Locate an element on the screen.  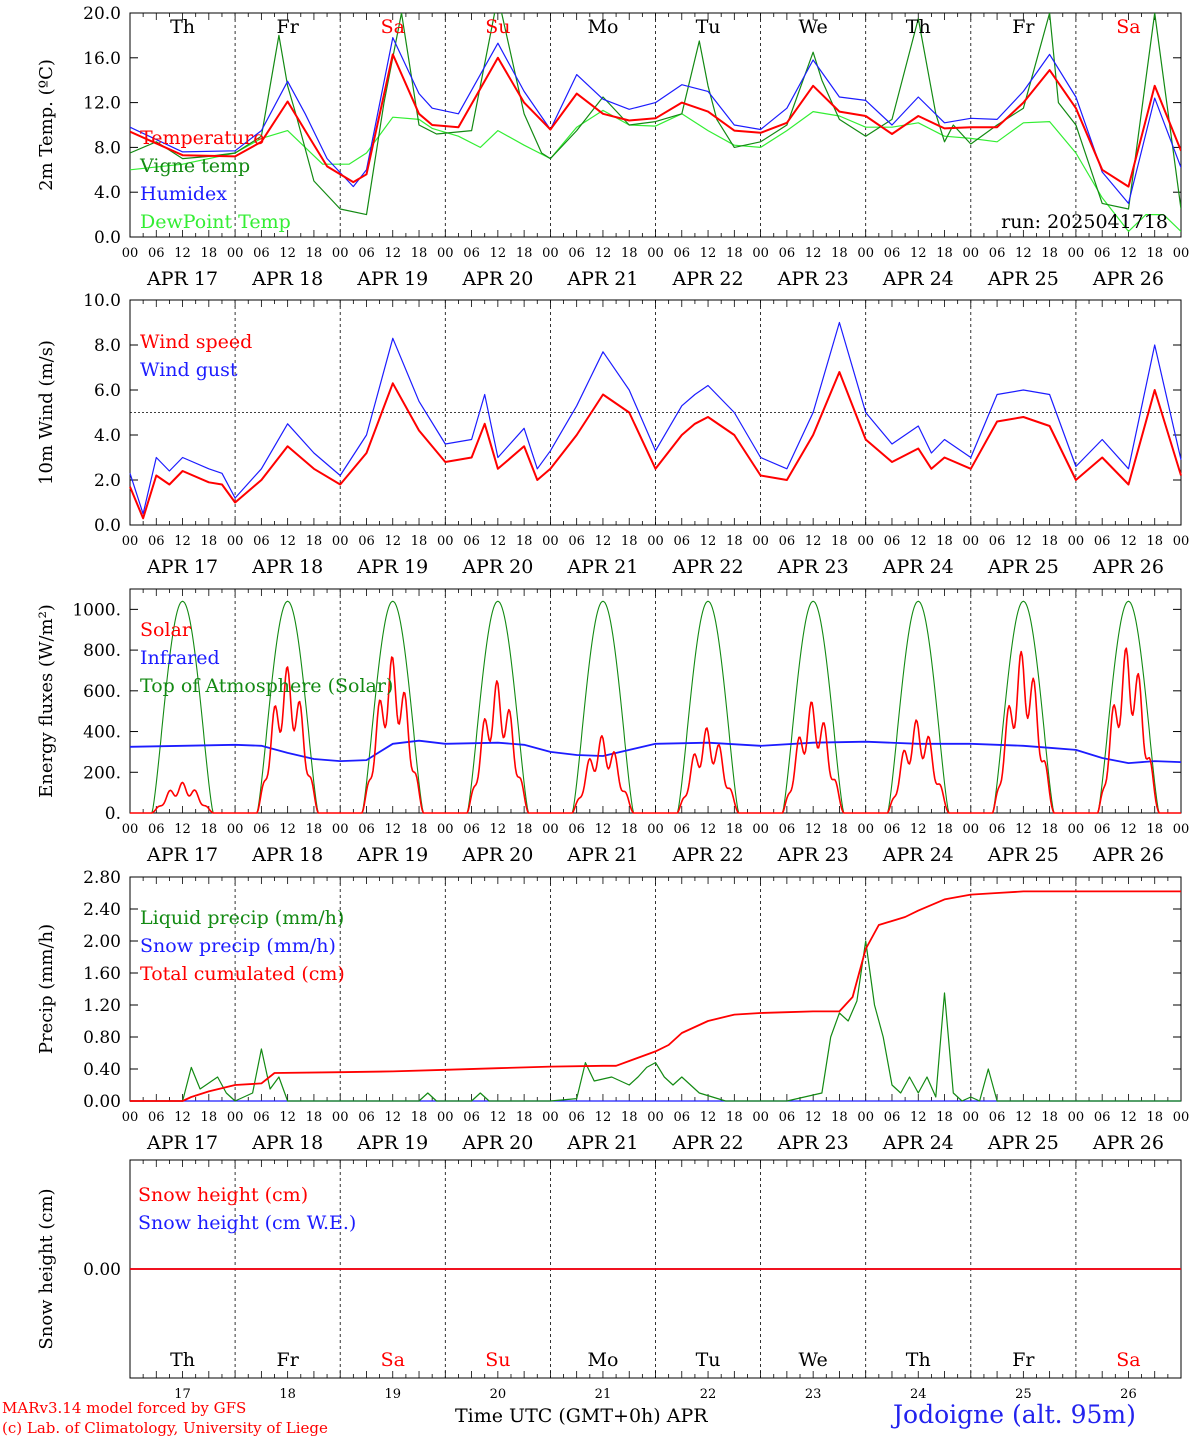
y-tick-label: 1.60 is located at coordinates (102, 974).